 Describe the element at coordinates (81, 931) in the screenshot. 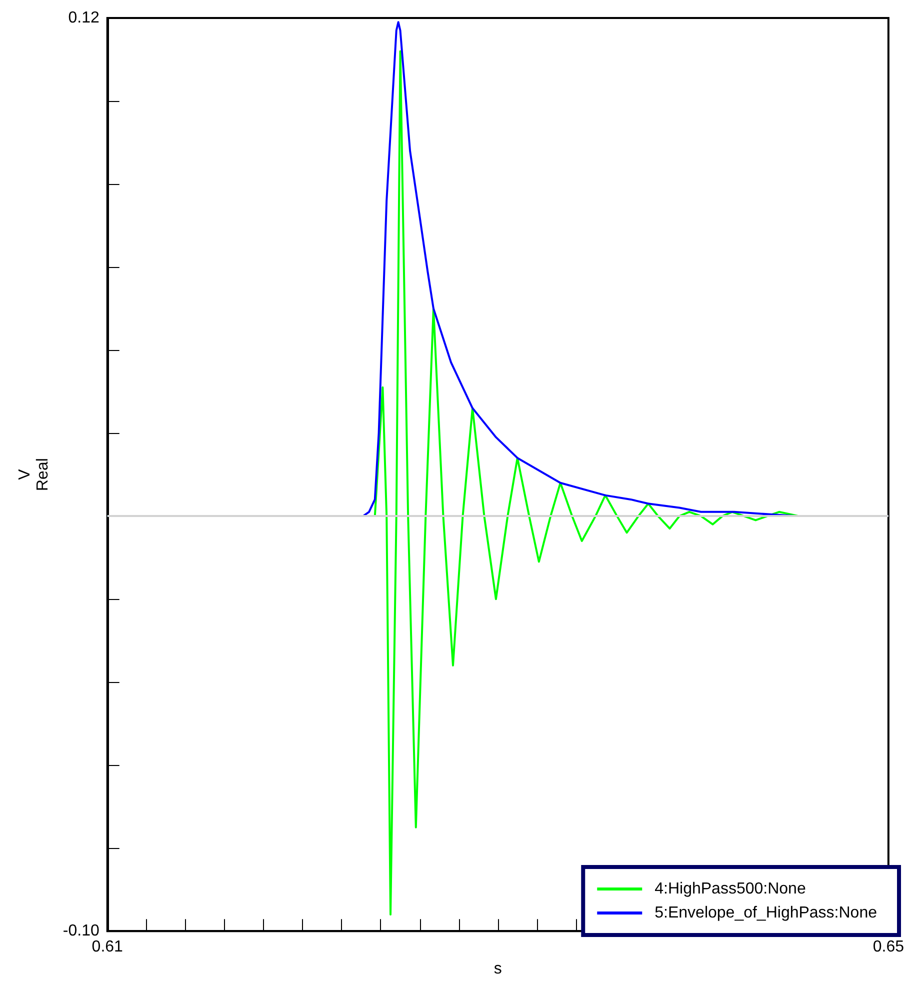

I see `y-tick-label: -0.10` at that location.